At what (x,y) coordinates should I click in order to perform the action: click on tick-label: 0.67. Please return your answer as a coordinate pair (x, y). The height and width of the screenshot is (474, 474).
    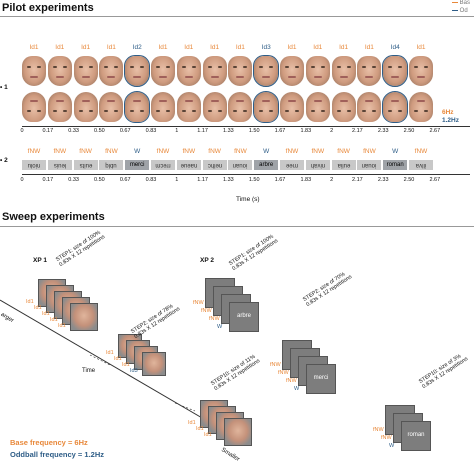
    Looking at the image, I should click on (125, 180).